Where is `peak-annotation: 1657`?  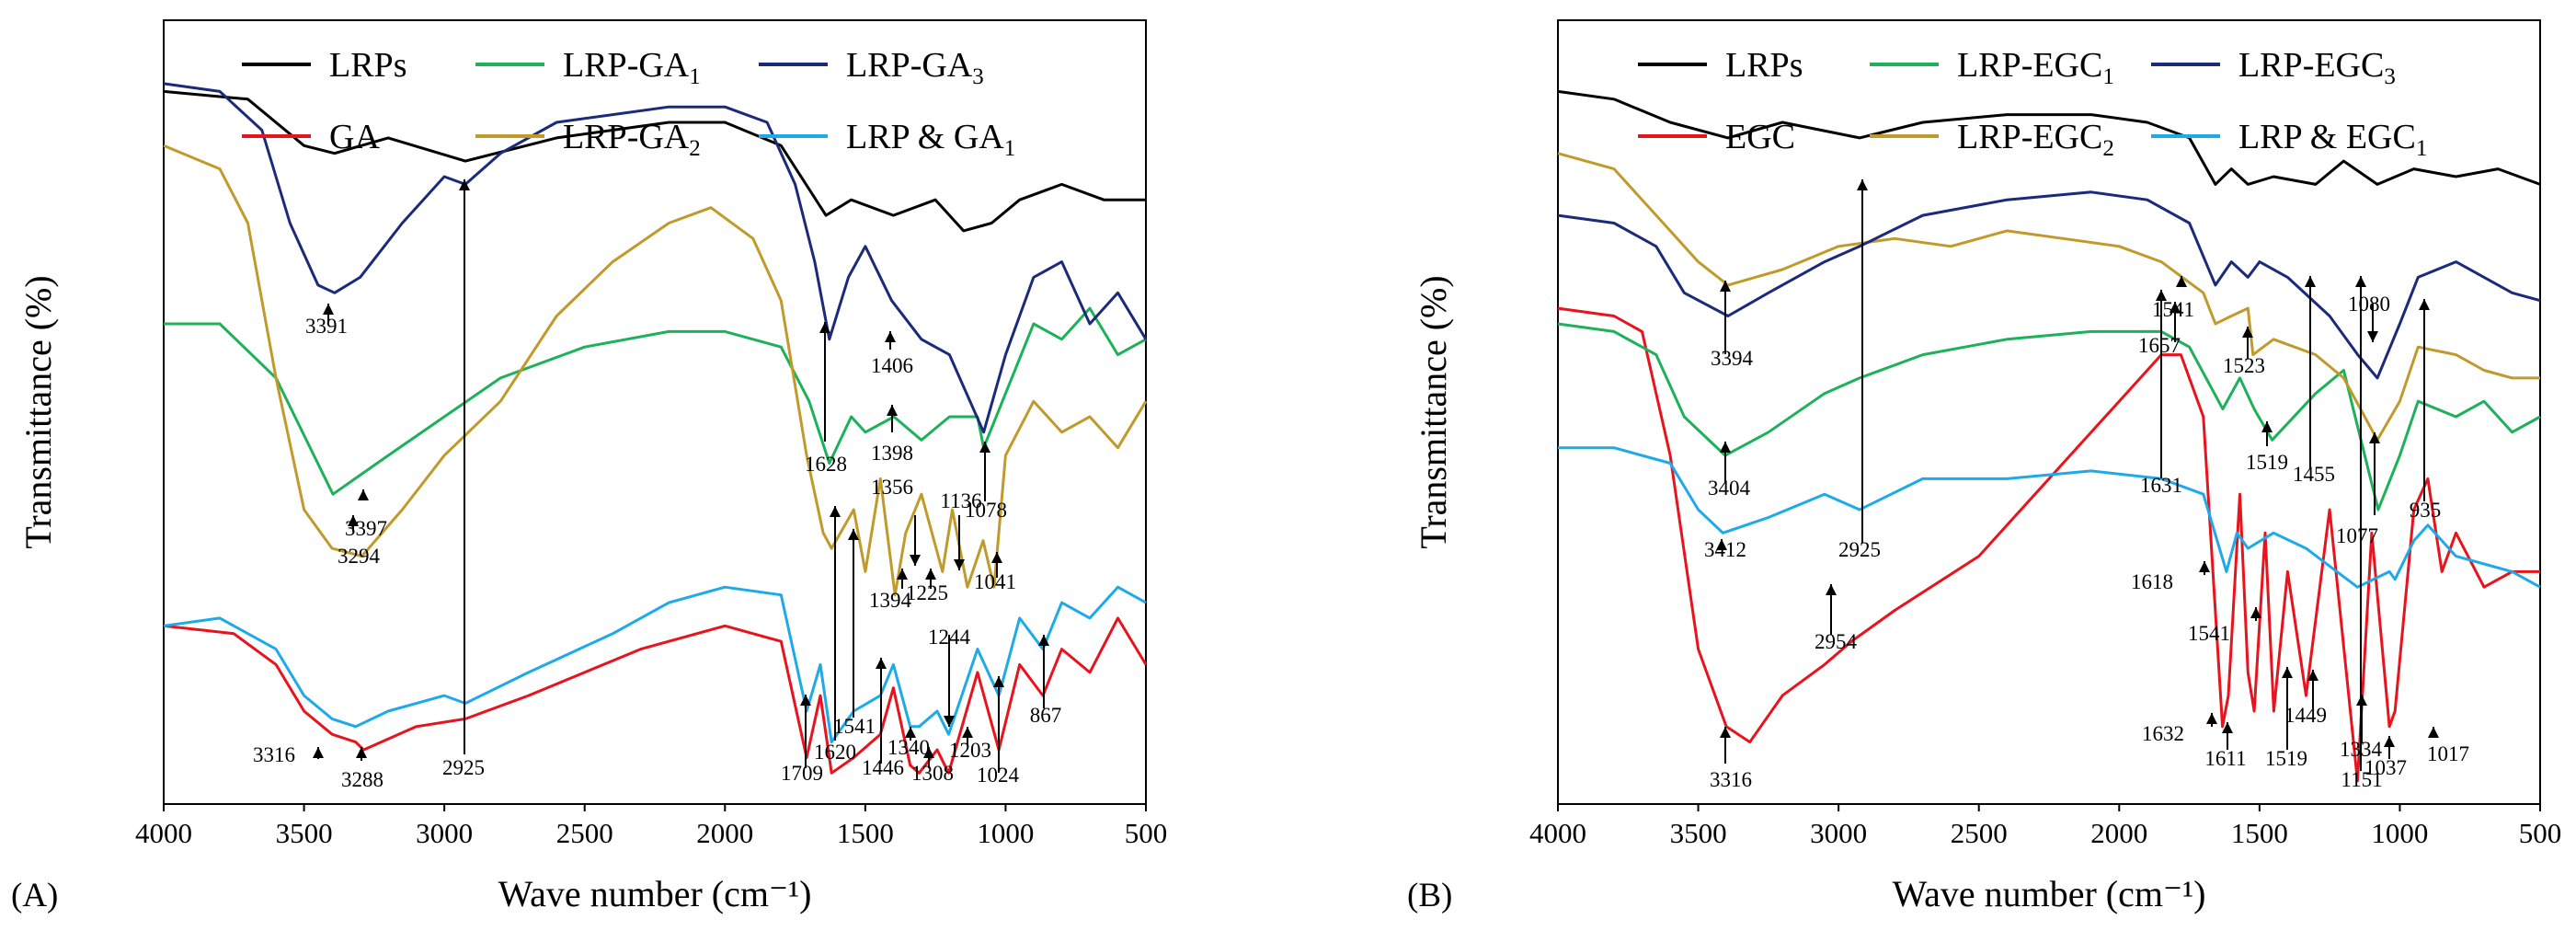 peak-annotation: 1657 is located at coordinates (2159, 345).